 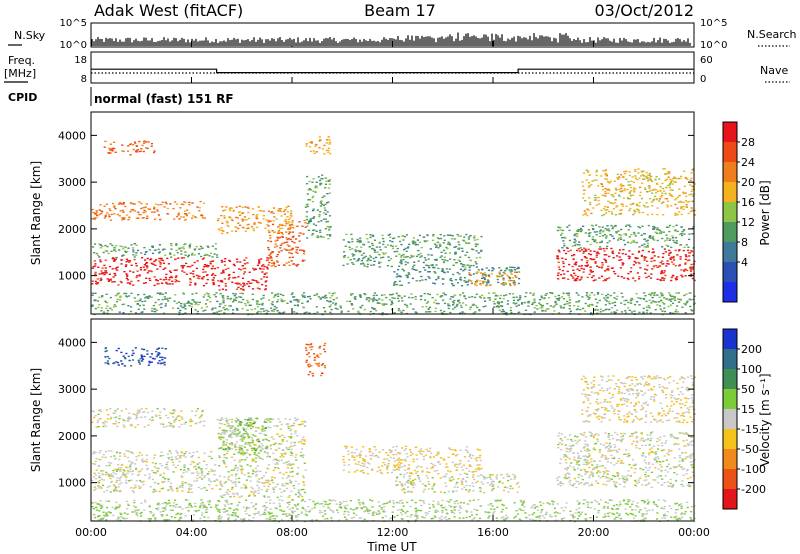 I want to click on nsky-label: N.Sky, so click(x=30, y=35).